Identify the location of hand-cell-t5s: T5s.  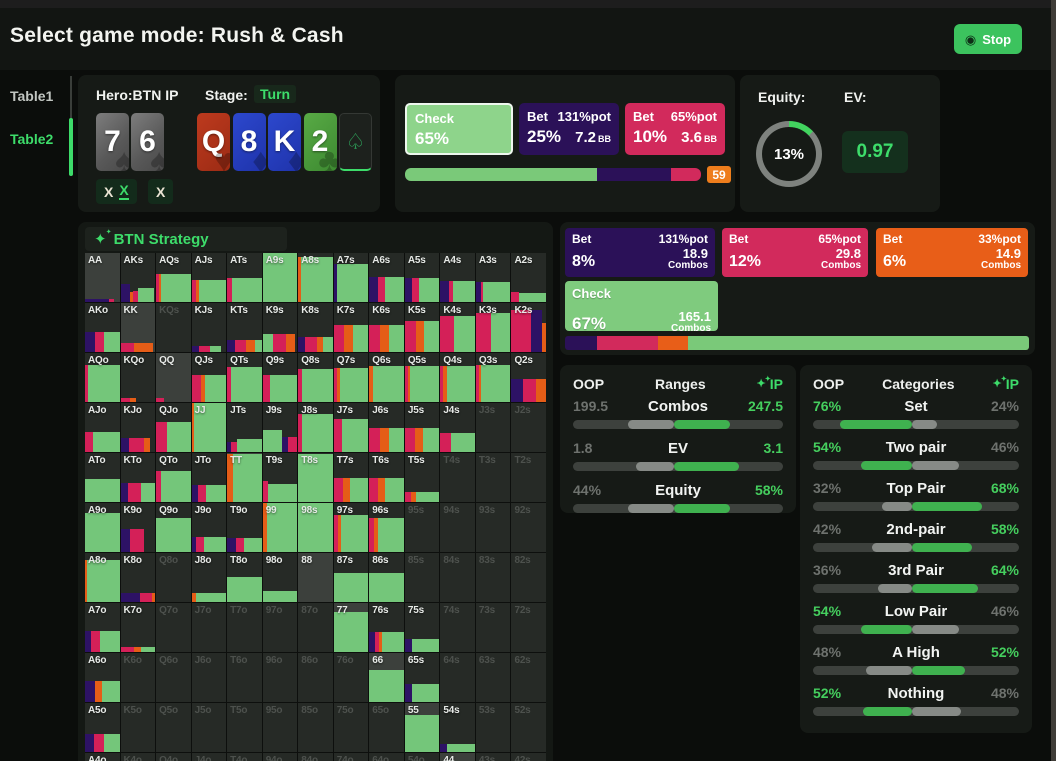
(422, 477).